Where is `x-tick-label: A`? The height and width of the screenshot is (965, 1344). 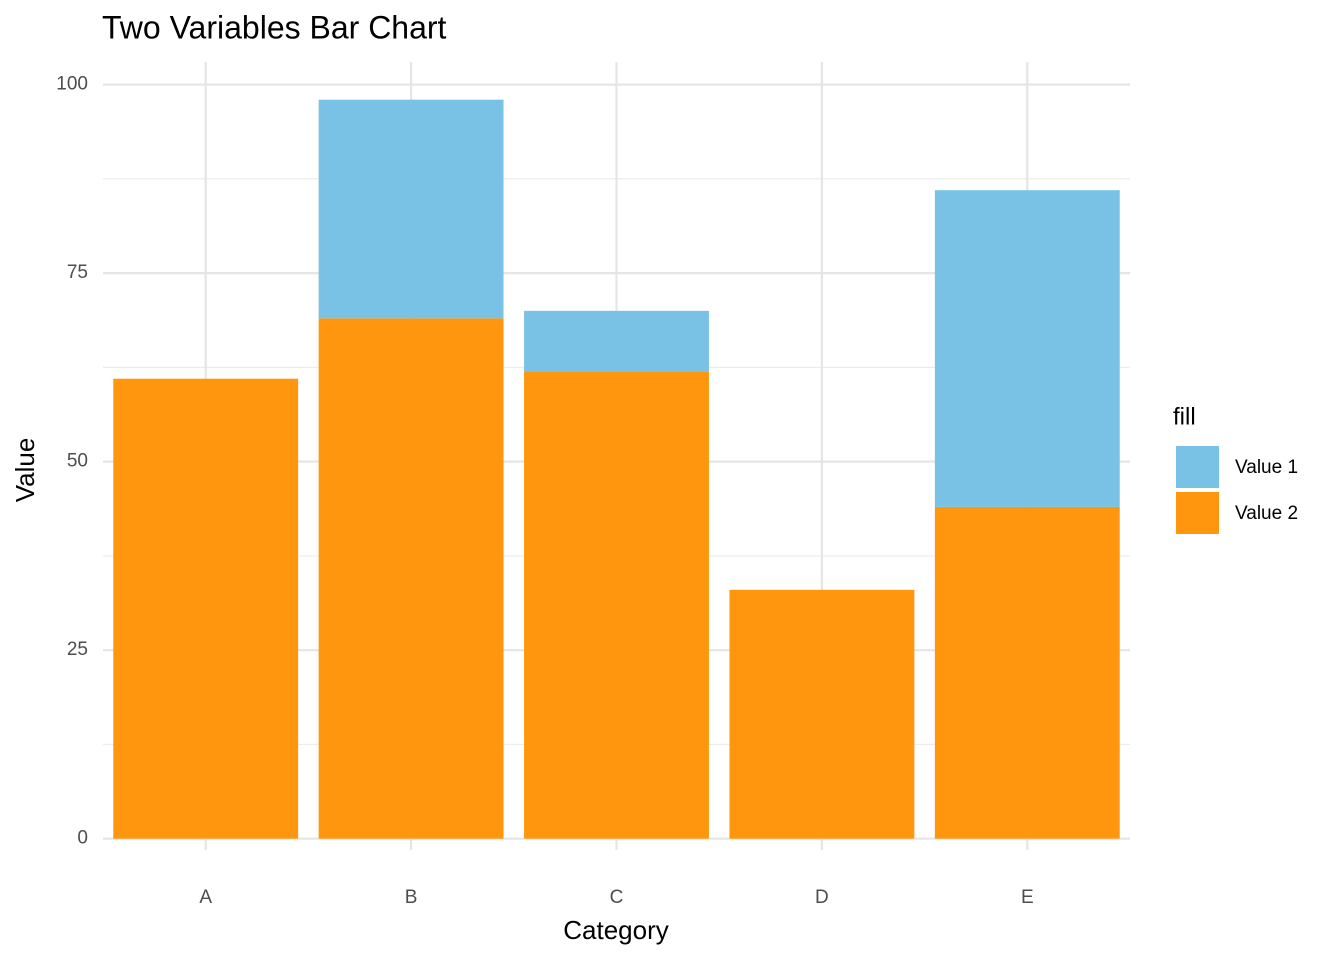
x-tick-label: A is located at coordinates (205, 897).